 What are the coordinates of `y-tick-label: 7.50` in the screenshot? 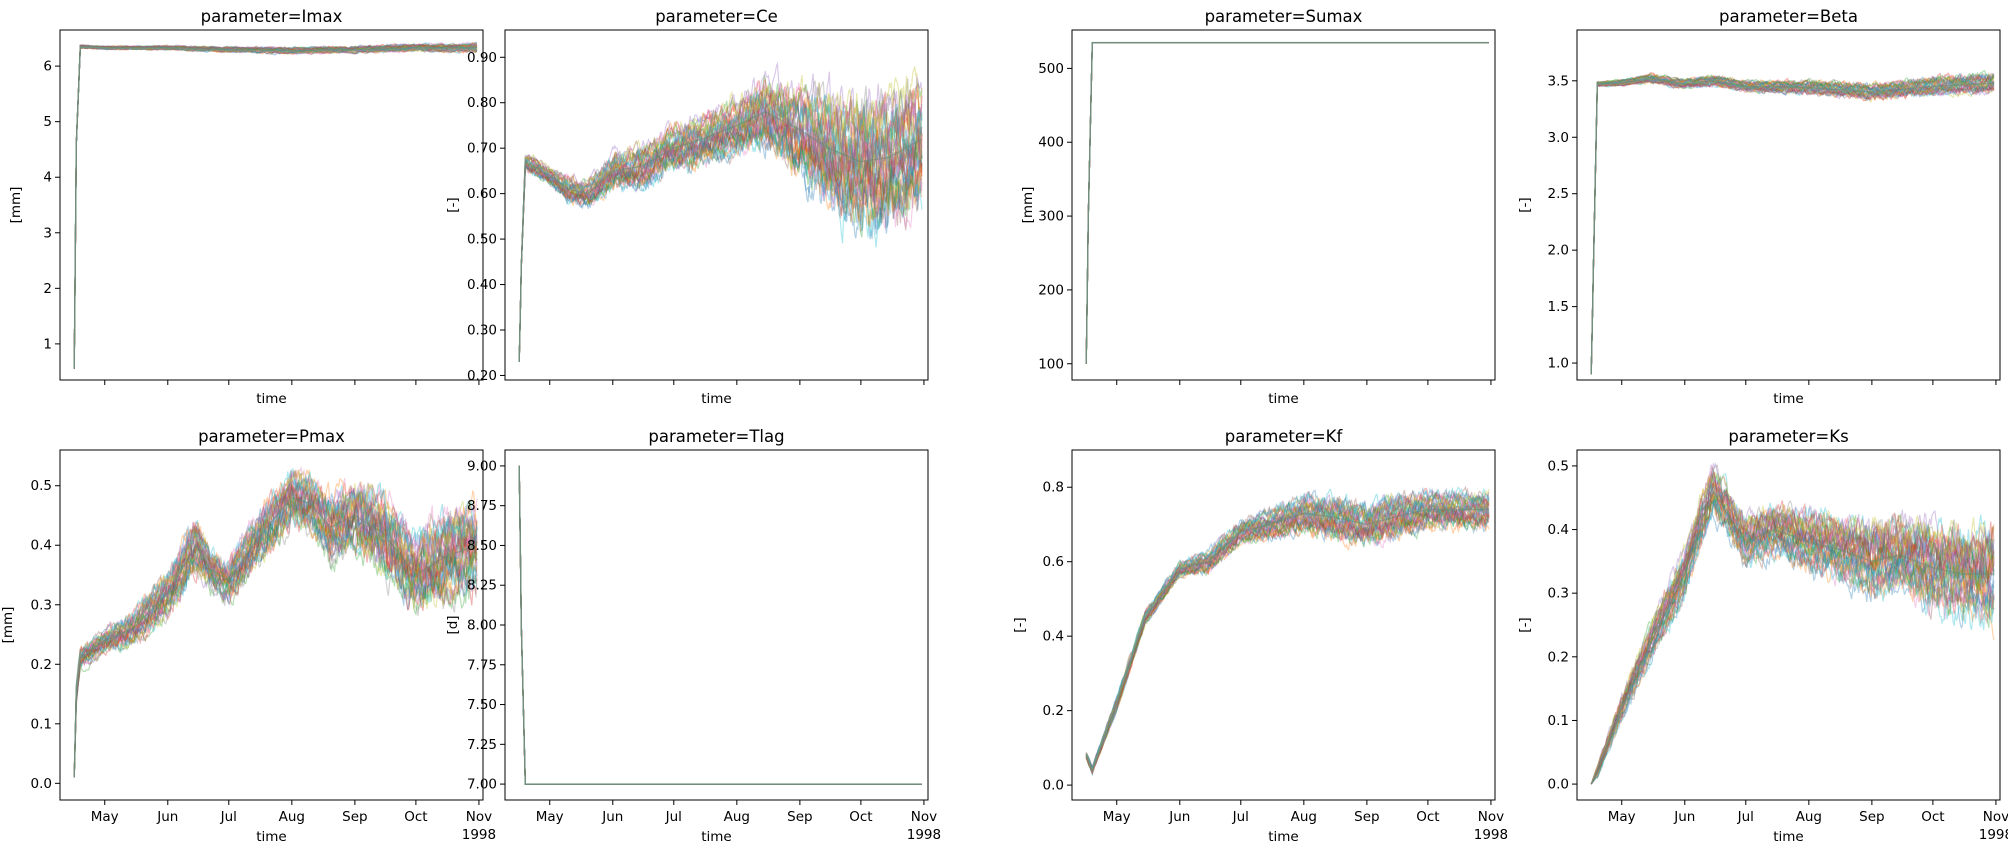 It's located at (482, 705).